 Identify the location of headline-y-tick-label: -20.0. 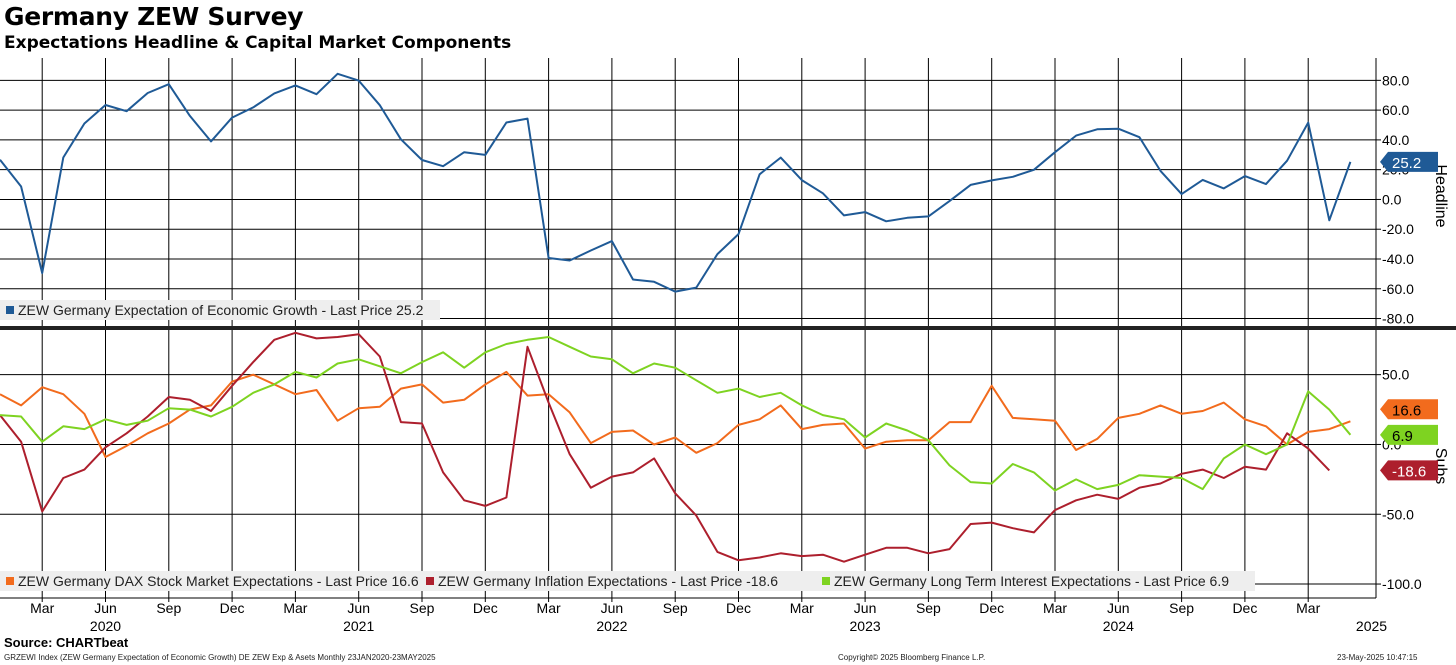
(1398, 229).